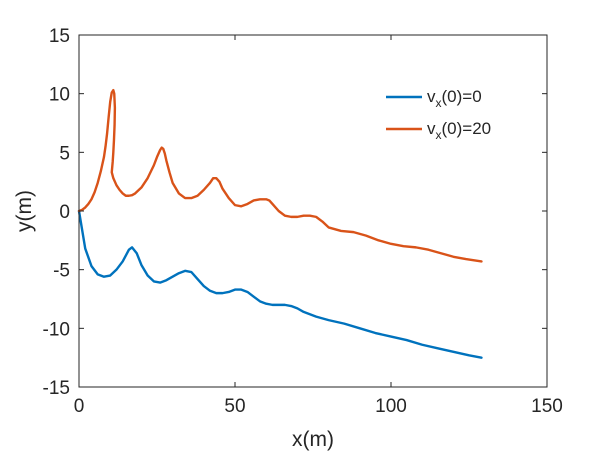 The image size is (605, 454). Describe the element at coordinates (24, 211) in the screenshot. I see `y-axis-label: y(m)` at that location.